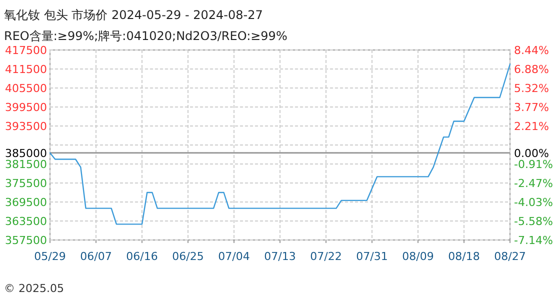 The height and width of the screenshot is (300, 560). Describe the element at coordinates (26, 50) in the screenshot. I see `y-tick-label: 417500` at that location.